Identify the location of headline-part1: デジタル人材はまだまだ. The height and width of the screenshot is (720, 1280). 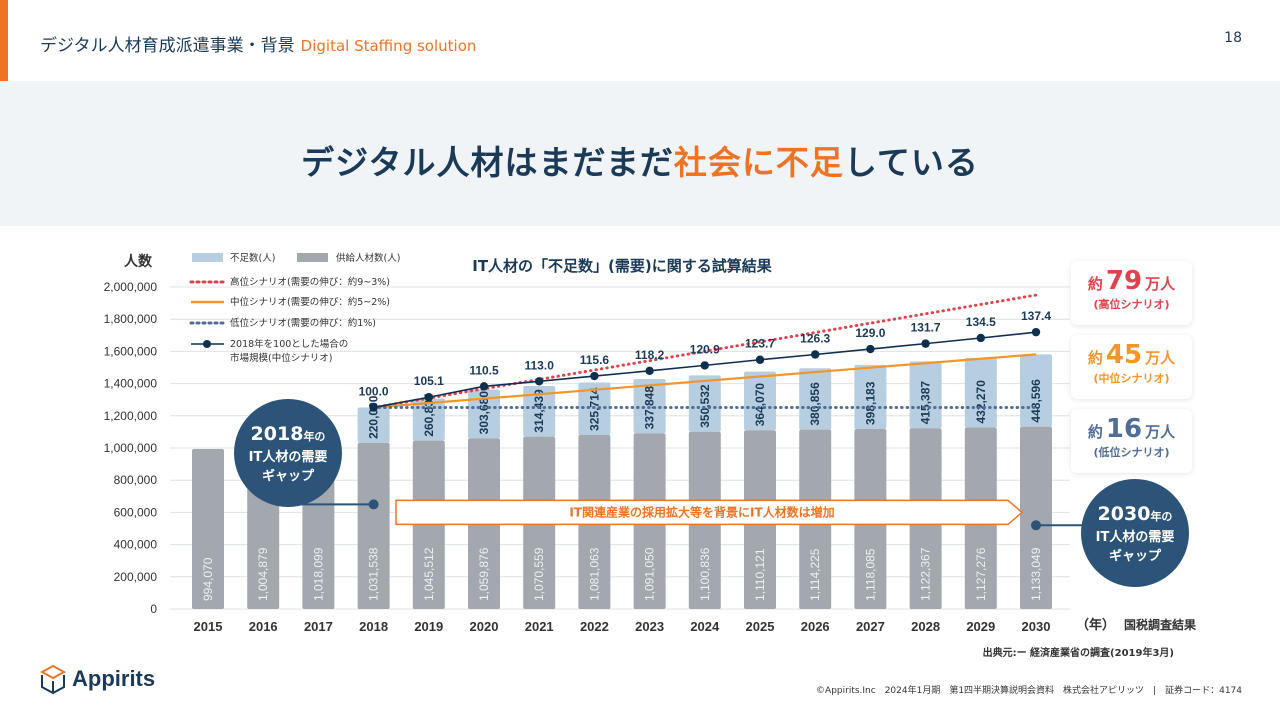
(487, 162).